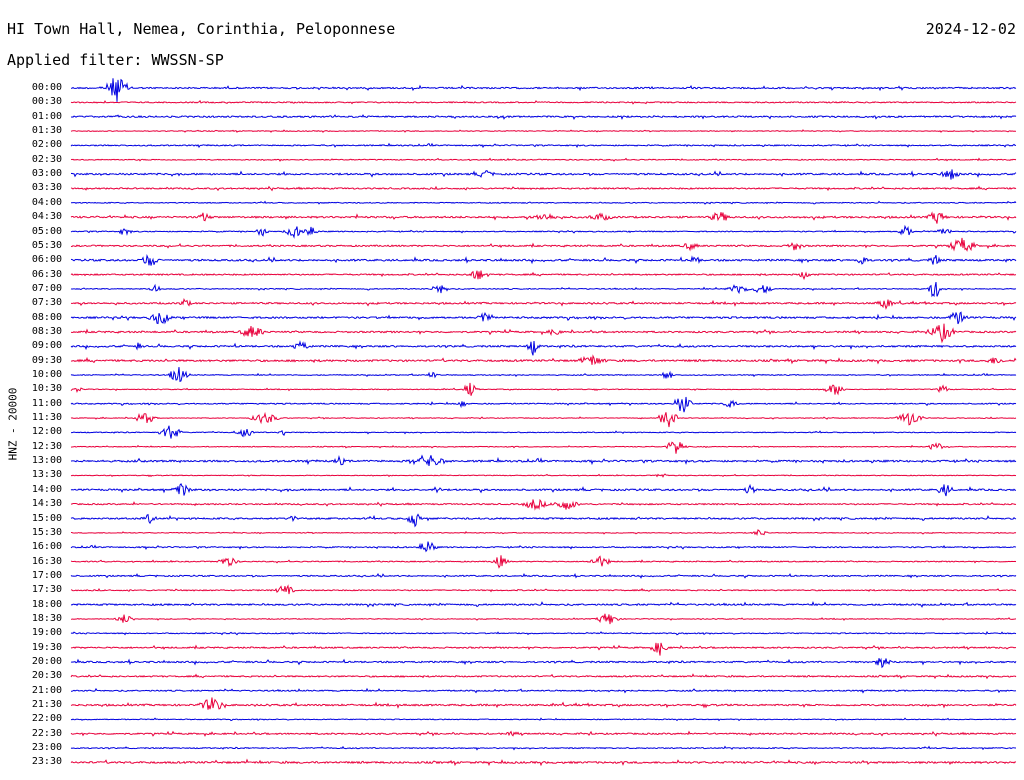  Describe the element at coordinates (46, 145) in the screenshot. I see `time-label: 02:00` at that location.